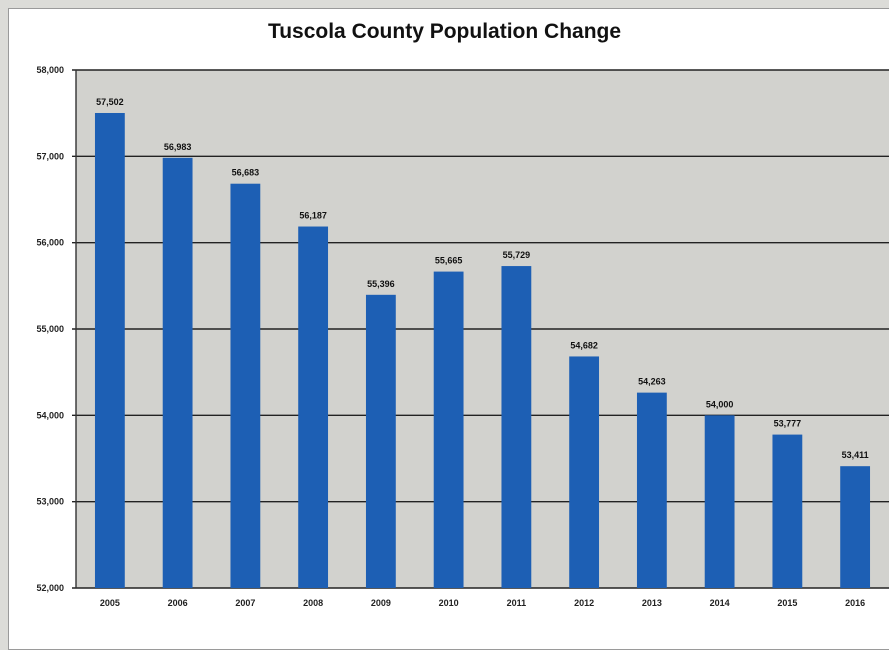 This screenshot has height=650, width=889. What do you see at coordinates (50, 329) in the screenshot?
I see `y-tick-label: 55,000` at bounding box center [50, 329].